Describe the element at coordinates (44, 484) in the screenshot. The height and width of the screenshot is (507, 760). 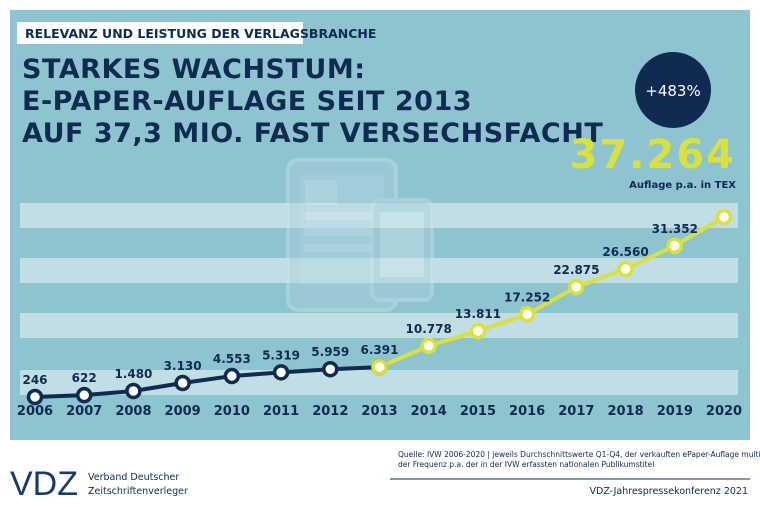
I see `logo: VDZ` at that location.